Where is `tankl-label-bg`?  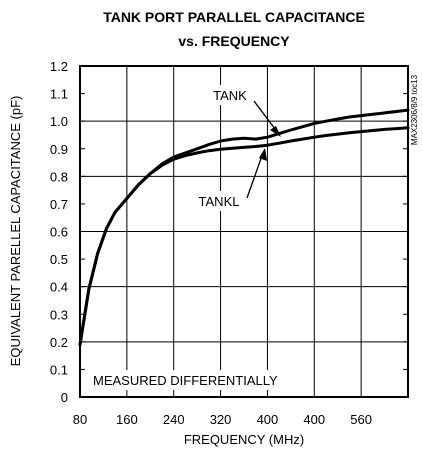
tankl-label-bg is located at coordinates (219, 201).